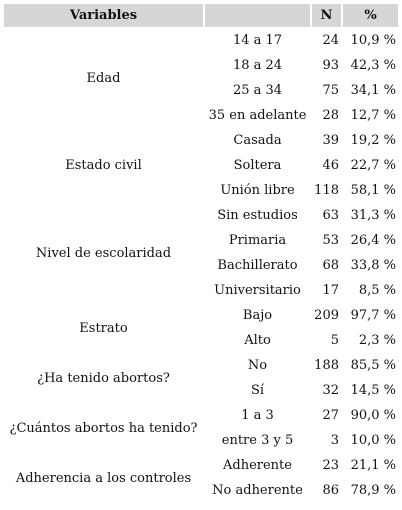  What do you see at coordinates (326, 315) in the screenshot?
I see `n-cell: 209` at bounding box center [326, 315].